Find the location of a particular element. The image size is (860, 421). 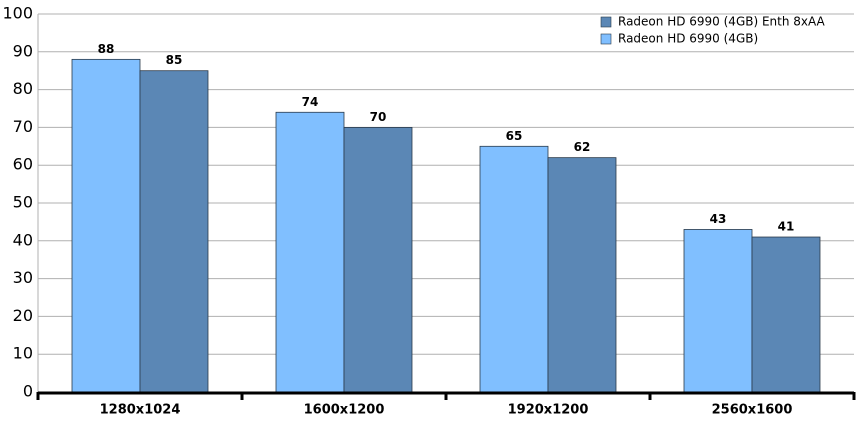

y-tick-label: 60 is located at coordinates (23, 164).